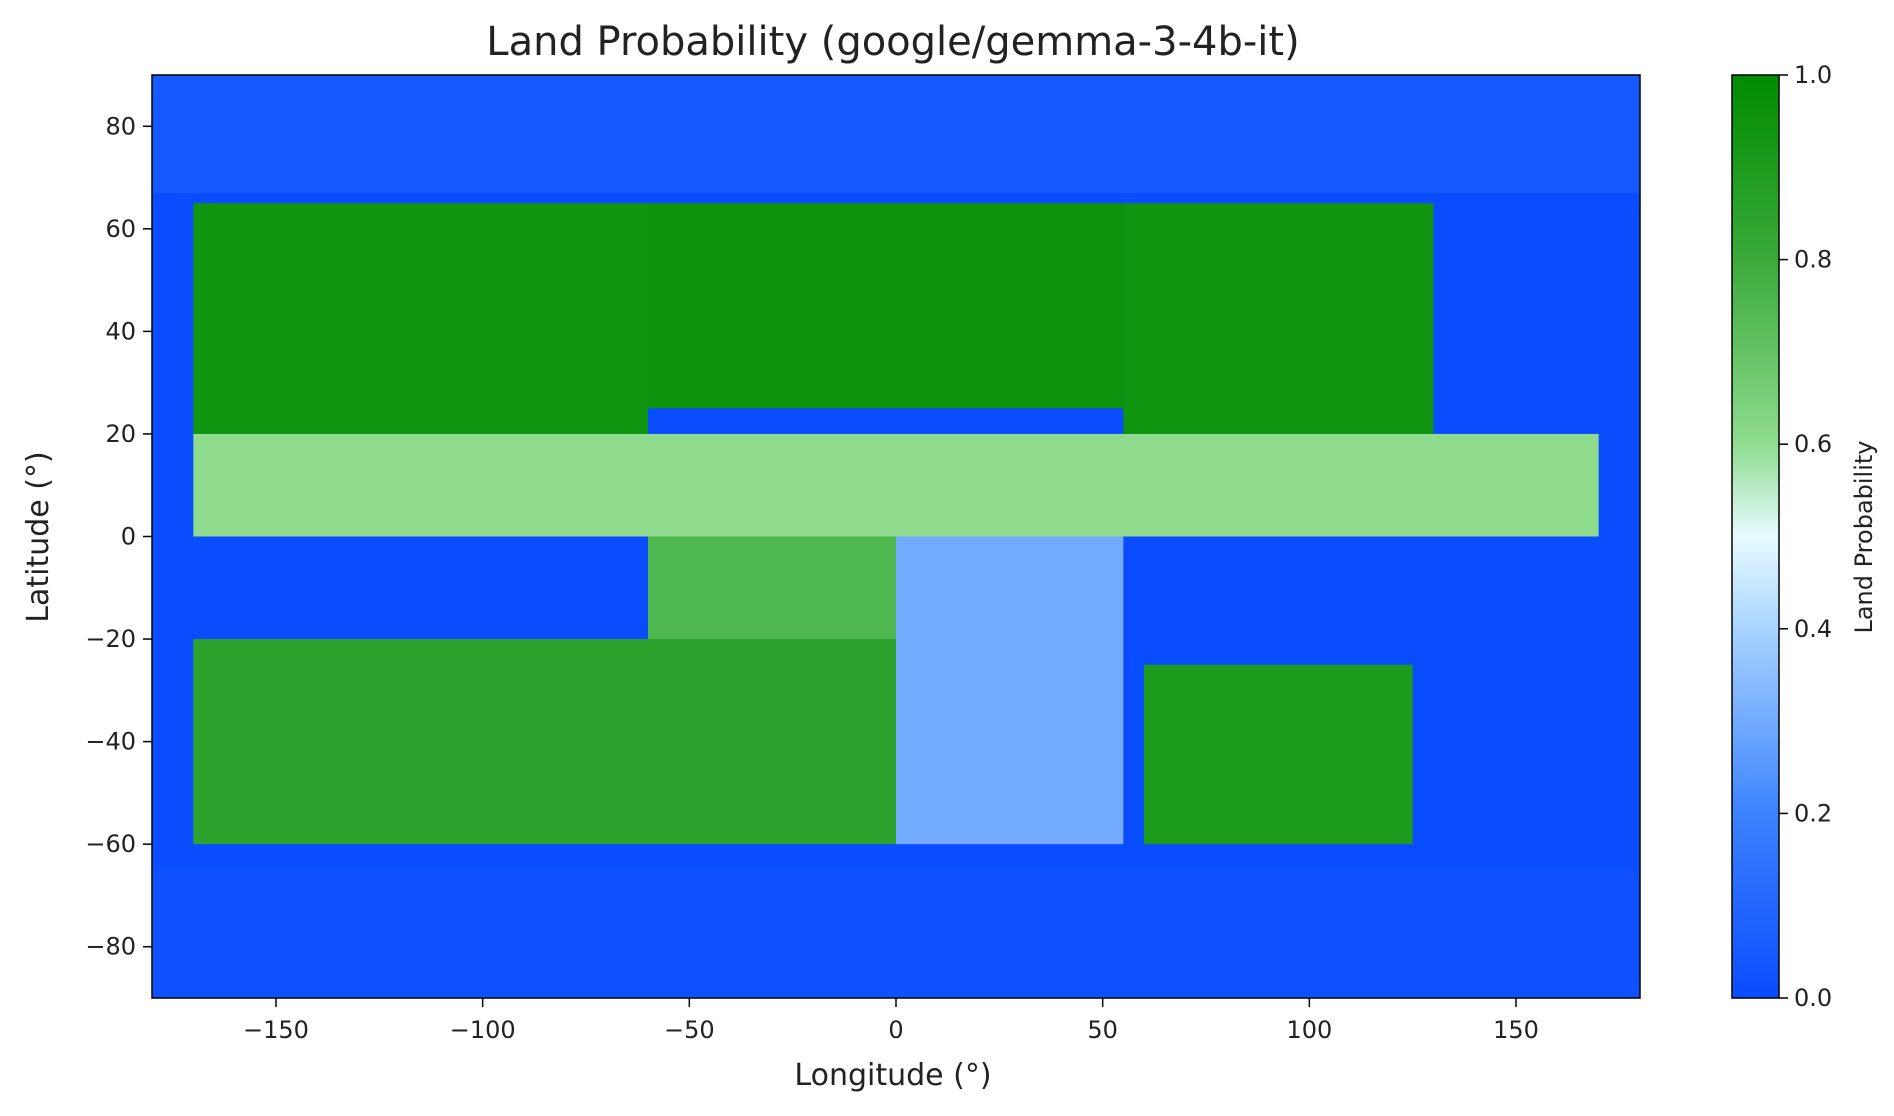  Describe the element at coordinates (1516, 1030) in the screenshot. I see `x-tick-label: 150` at that location.